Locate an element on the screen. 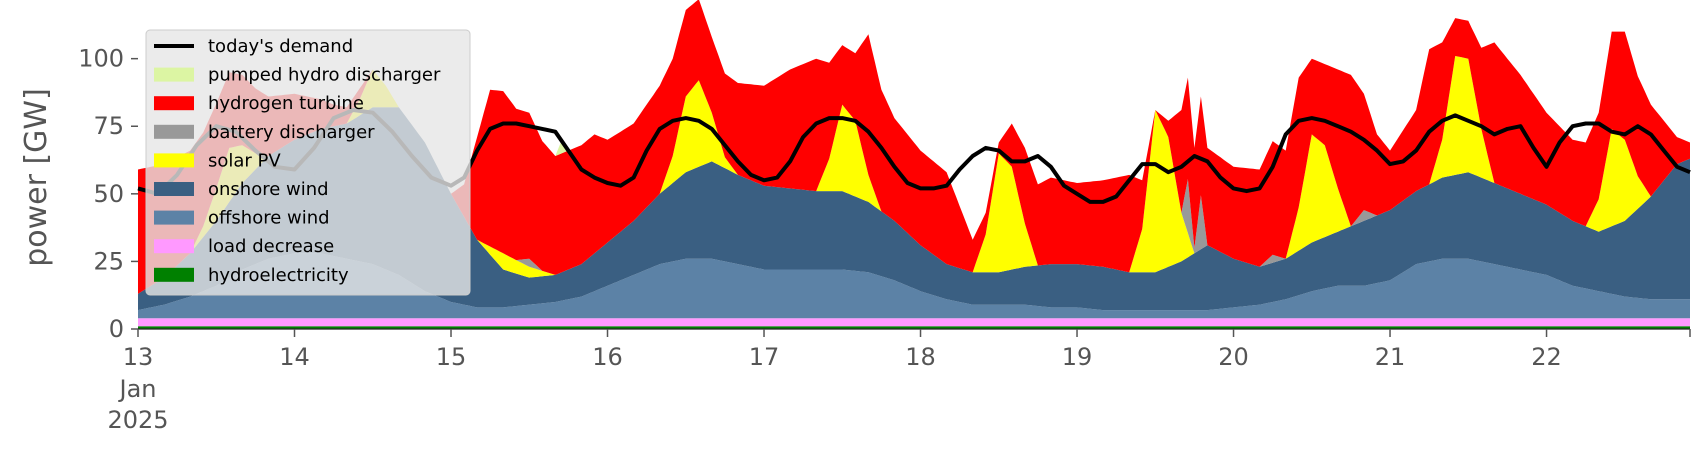 Image resolution: width=1706 pixels, height=460 pixels. y-tick-label: 0 is located at coordinates (116, 329).